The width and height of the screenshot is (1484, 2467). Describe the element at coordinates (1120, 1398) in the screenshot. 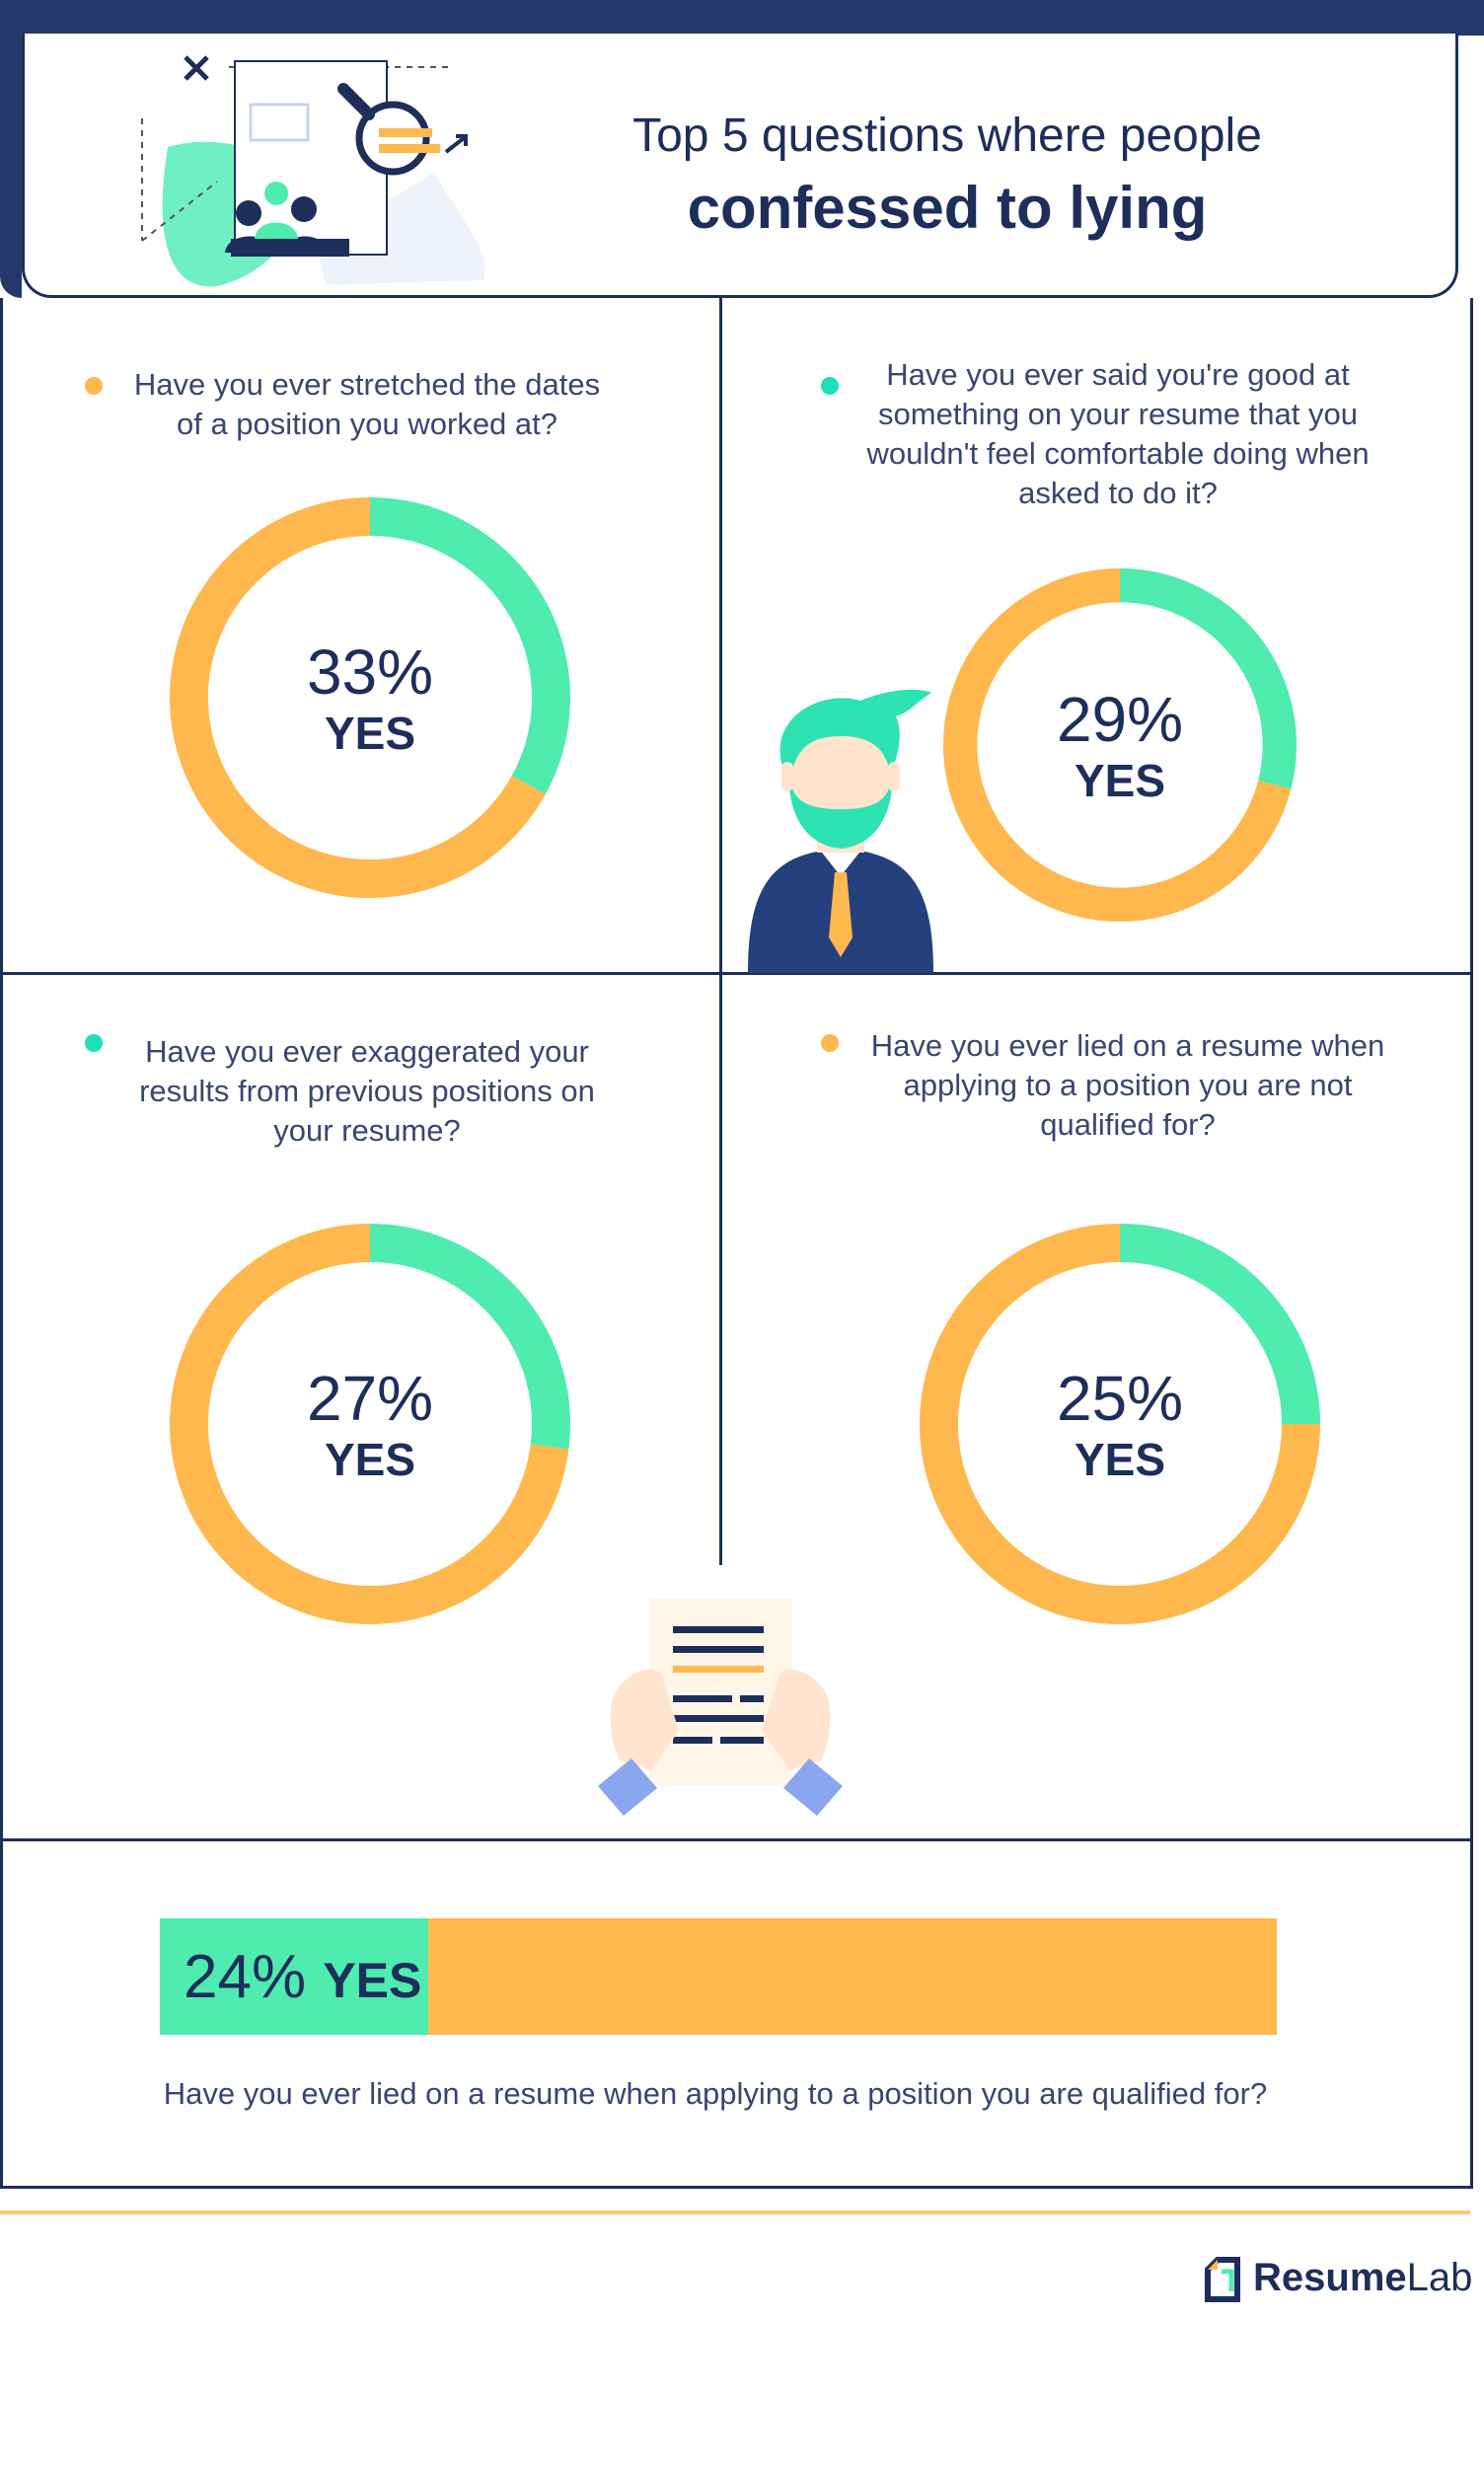

I see `donut-percent-label: 25%` at that location.